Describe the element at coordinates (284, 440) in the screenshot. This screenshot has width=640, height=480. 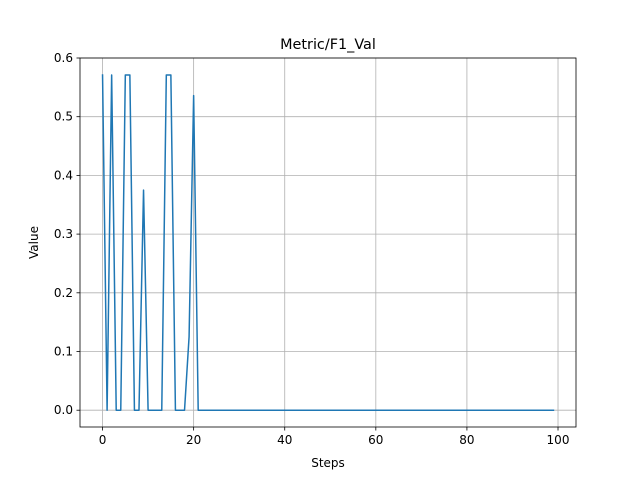
I see `x-tick-label: 40` at that location.